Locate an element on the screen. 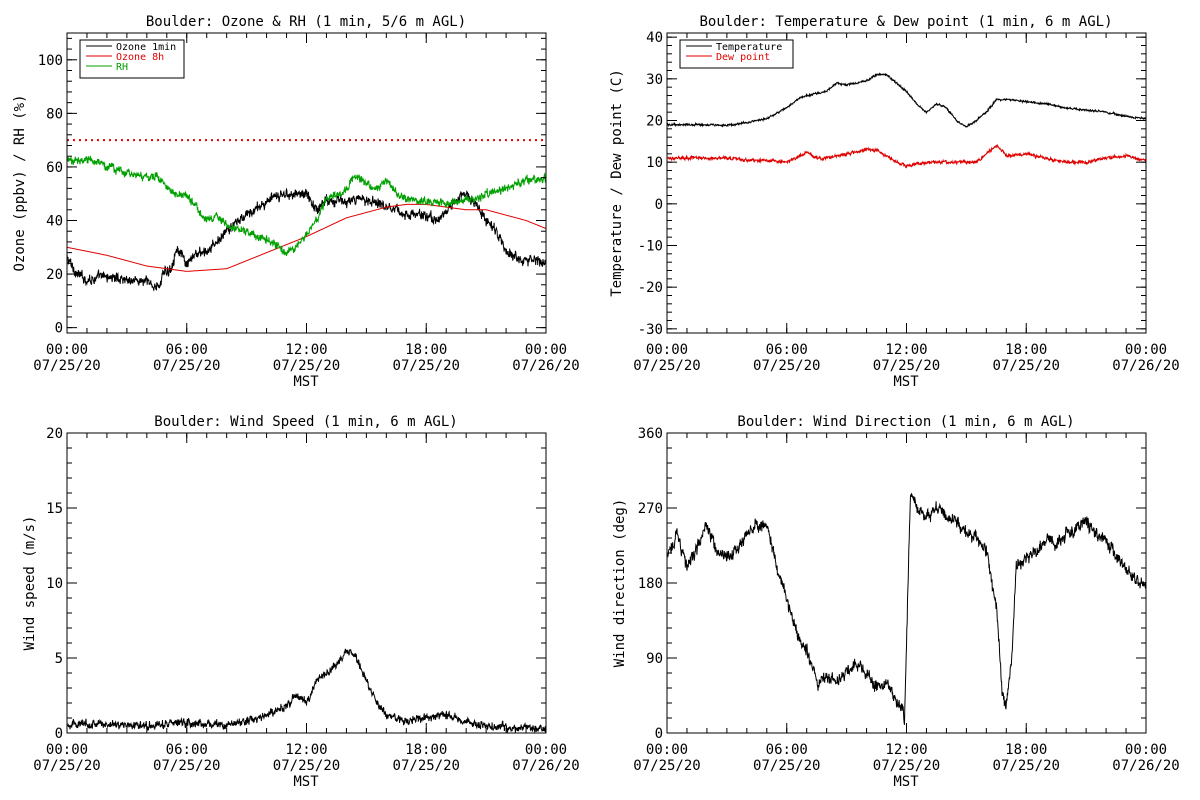 This screenshot has width=1200, height=800. y-tick-label: -20 is located at coordinates (650, 288).